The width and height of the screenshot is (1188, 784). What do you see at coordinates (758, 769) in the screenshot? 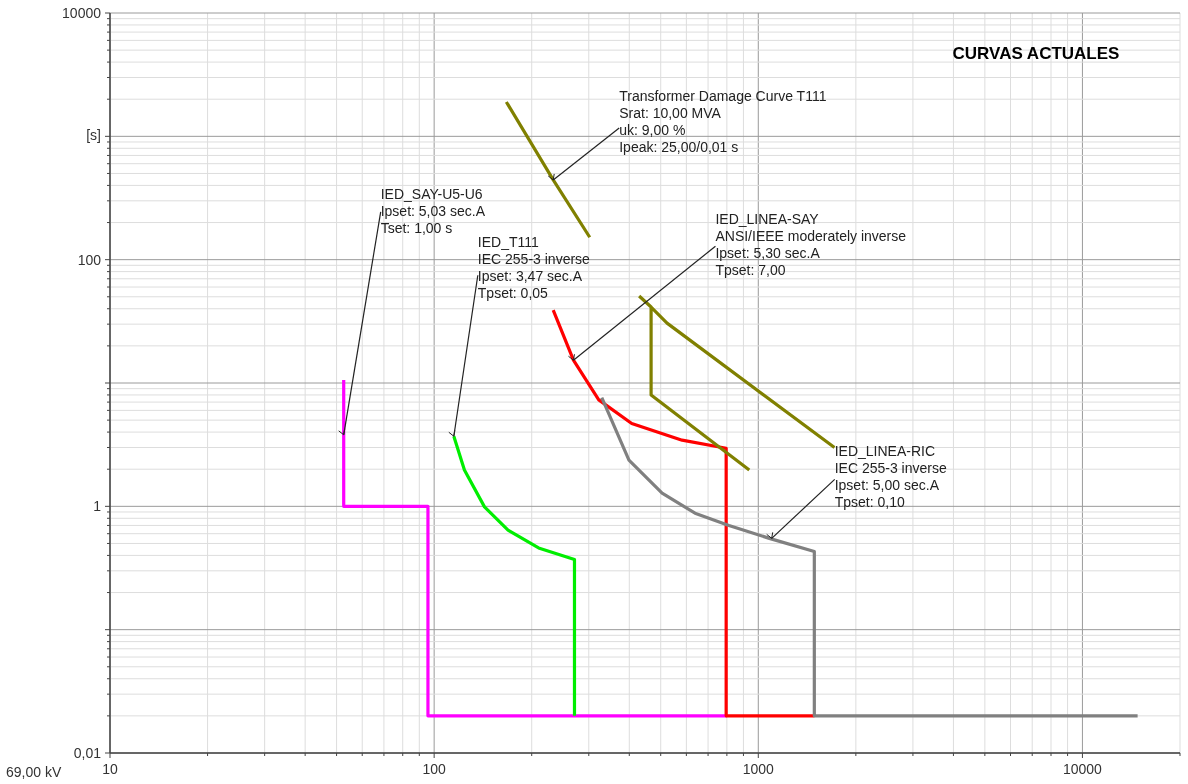
I see `x-tick-label: 1000` at bounding box center [758, 769].